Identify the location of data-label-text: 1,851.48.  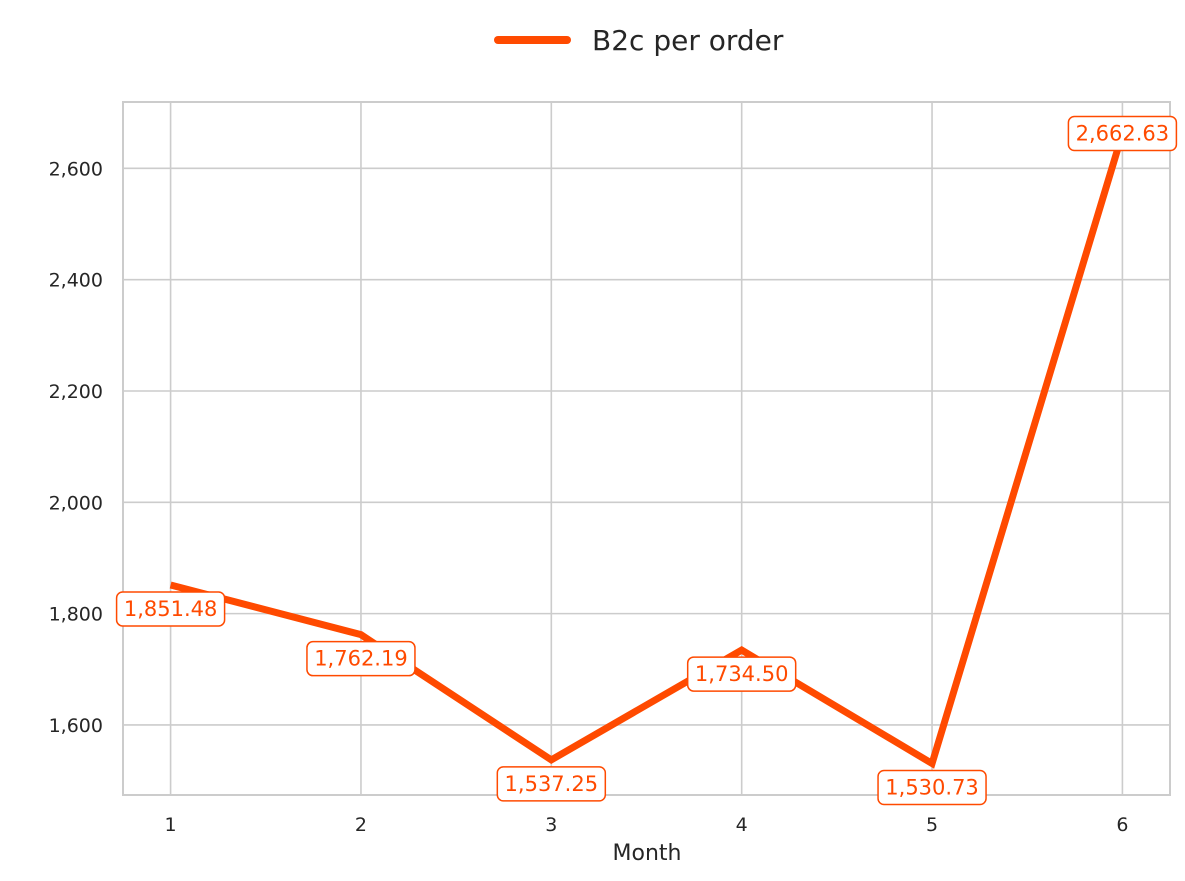
(171, 609).